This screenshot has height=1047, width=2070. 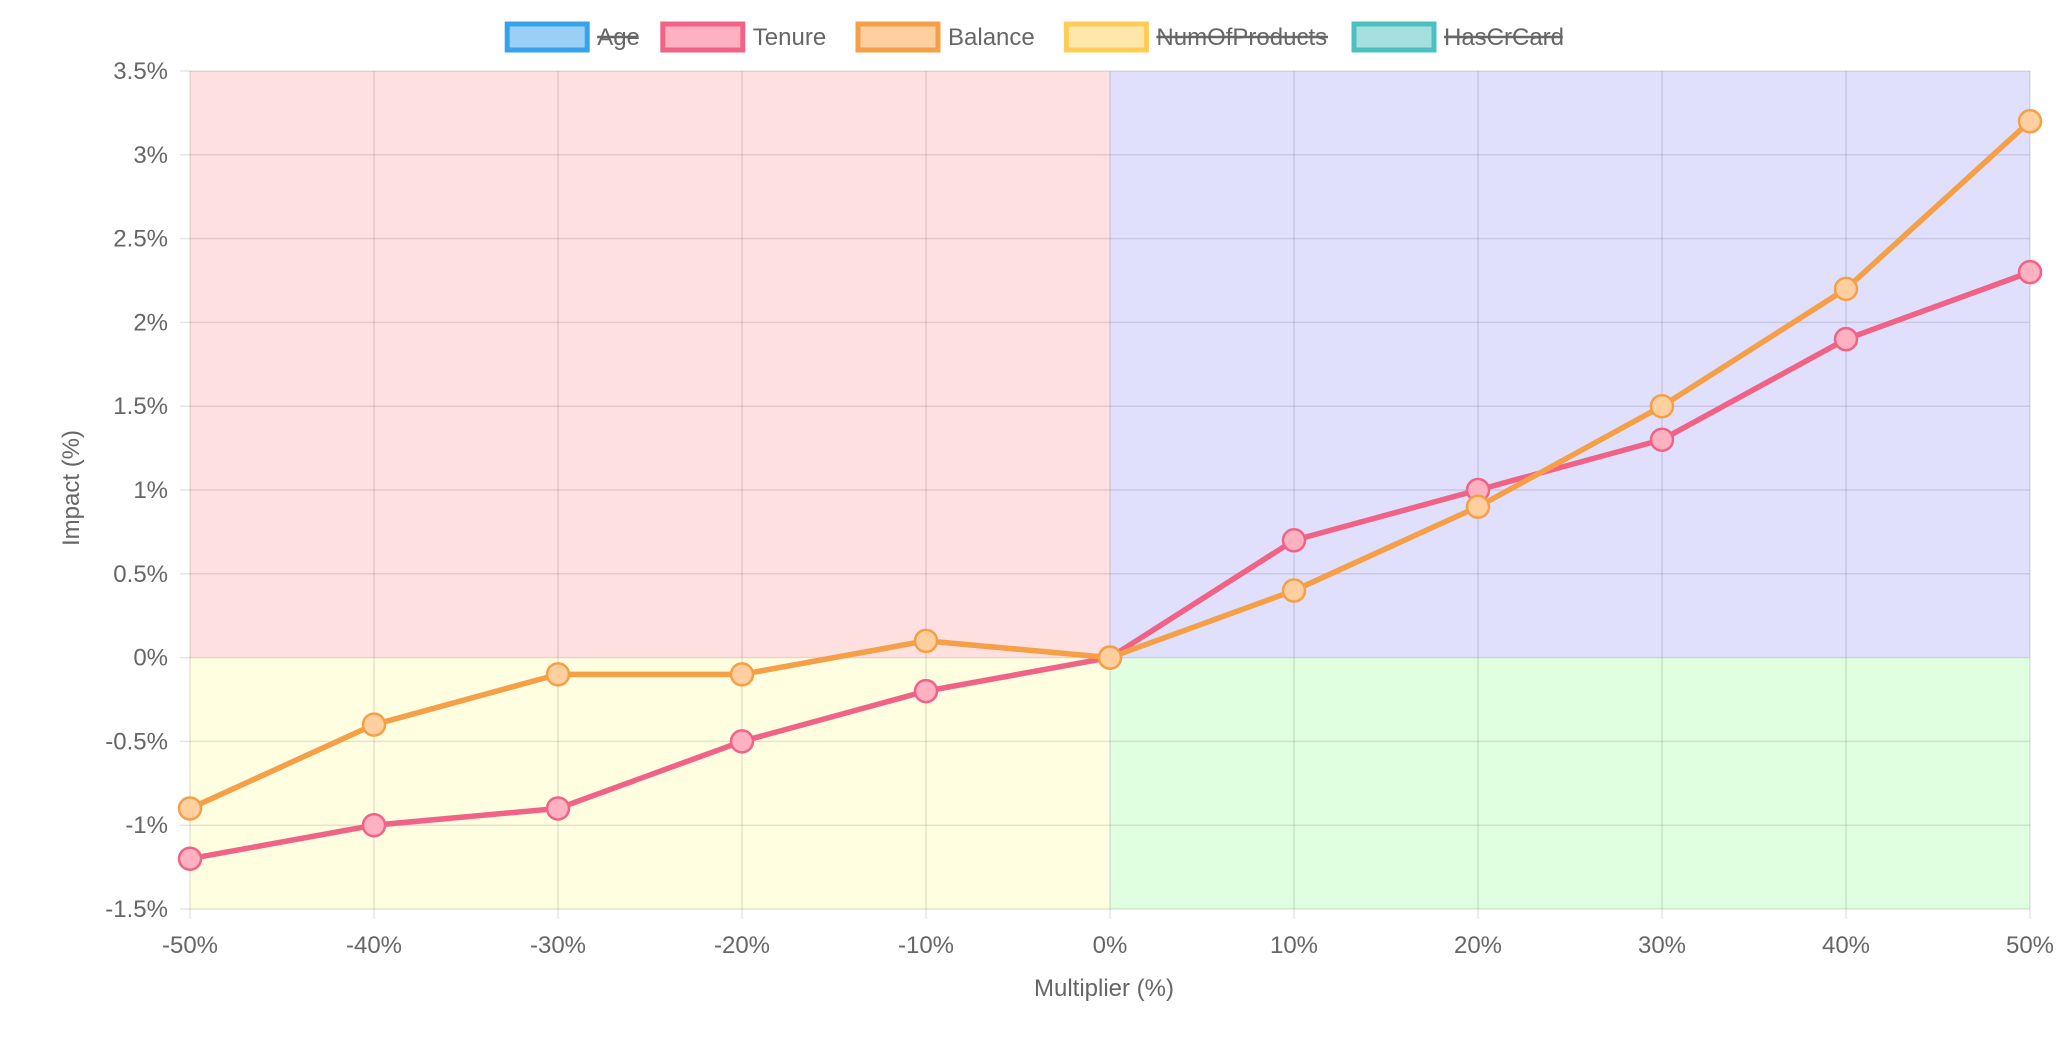 I want to click on legend-item-balance: Balance, so click(x=945, y=37).